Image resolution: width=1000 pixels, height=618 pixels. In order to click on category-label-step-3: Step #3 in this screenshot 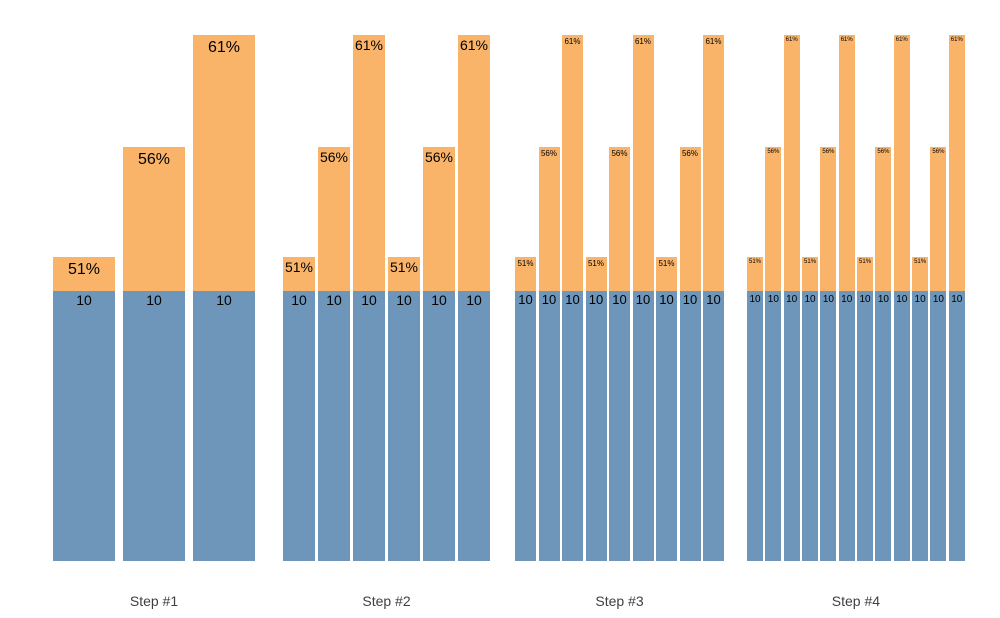, I will do `click(619, 601)`.